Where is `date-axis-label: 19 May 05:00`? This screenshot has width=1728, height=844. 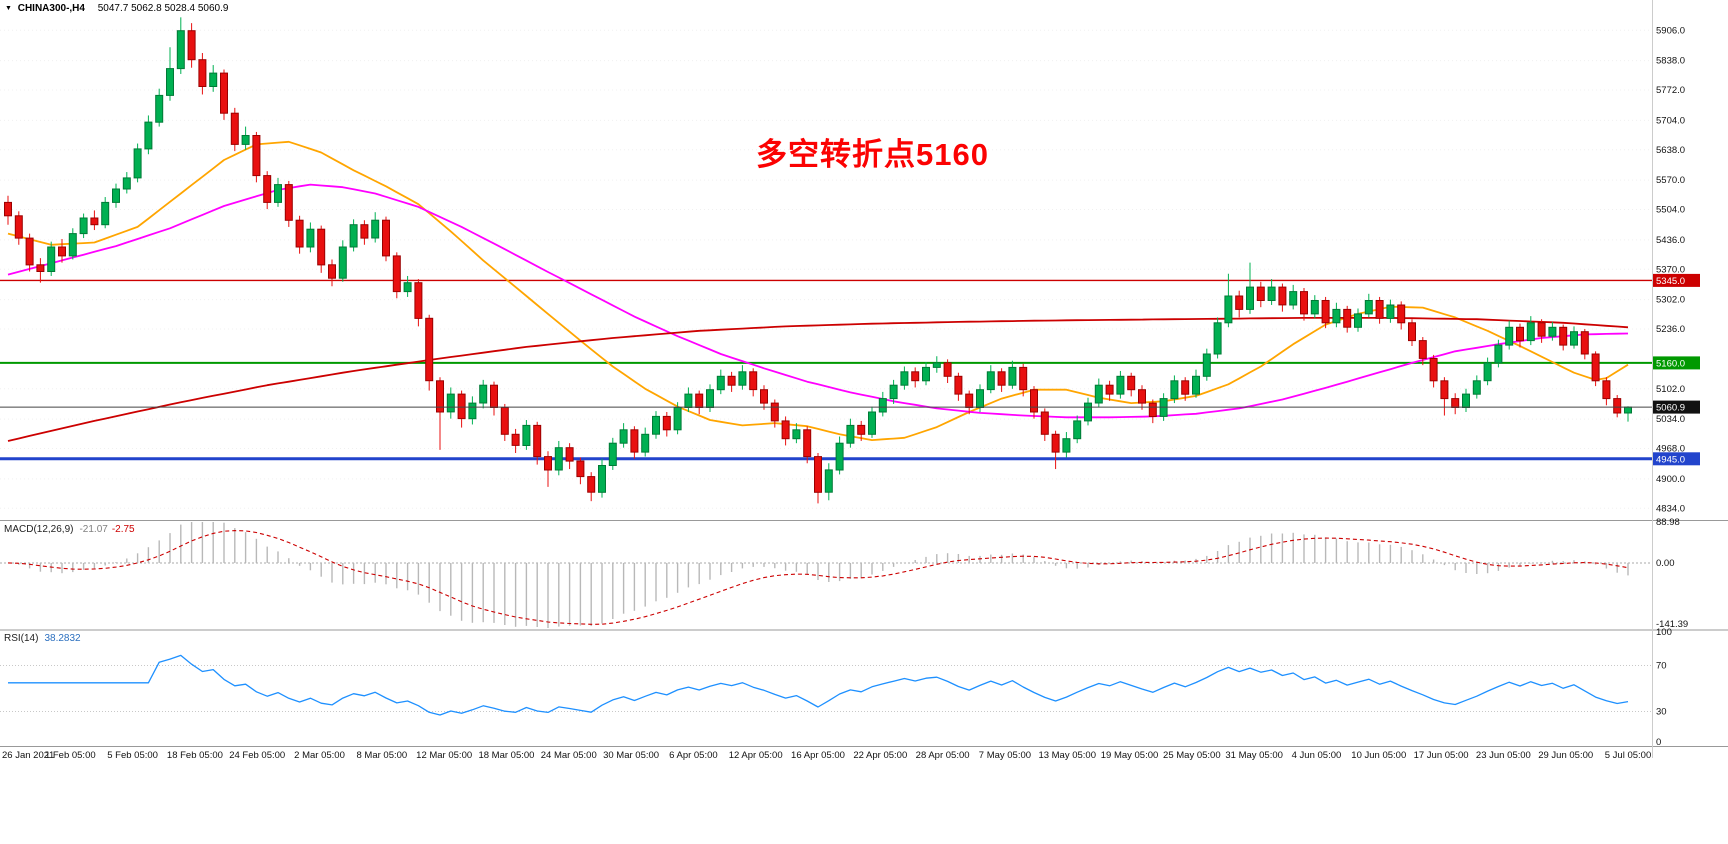
date-axis-label: 19 May 05:00 is located at coordinates (1130, 755).